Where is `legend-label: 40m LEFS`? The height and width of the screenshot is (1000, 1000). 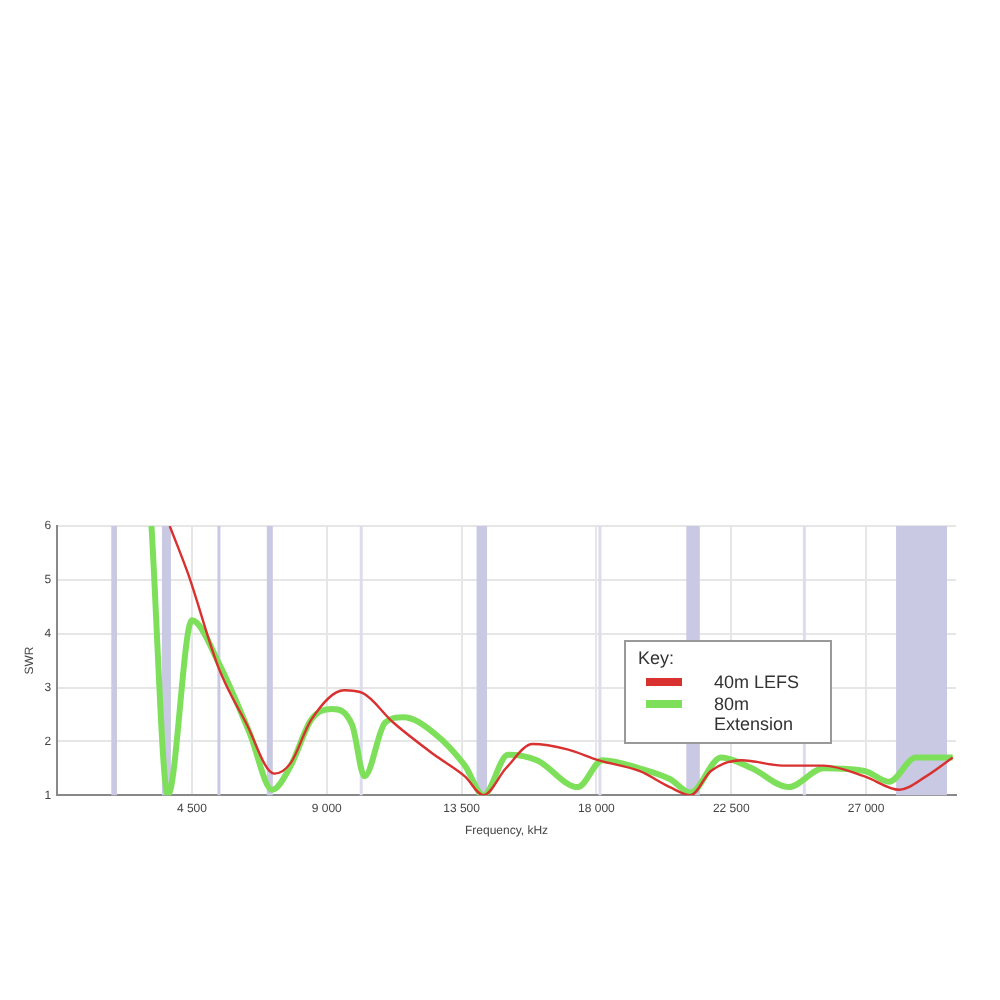 legend-label: 40m LEFS is located at coordinates (757, 681).